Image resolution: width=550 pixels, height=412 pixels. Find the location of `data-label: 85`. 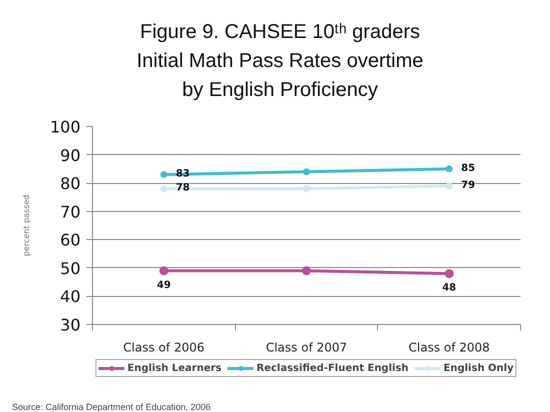

data-label: 85 is located at coordinates (468, 168).